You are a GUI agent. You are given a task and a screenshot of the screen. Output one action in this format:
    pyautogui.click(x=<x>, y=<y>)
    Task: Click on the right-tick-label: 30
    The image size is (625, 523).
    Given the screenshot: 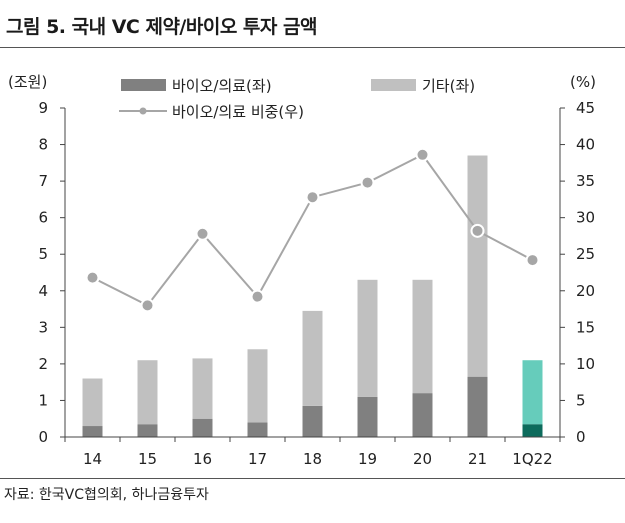 What is the action you would take?
    pyautogui.click(x=585, y=218)
    